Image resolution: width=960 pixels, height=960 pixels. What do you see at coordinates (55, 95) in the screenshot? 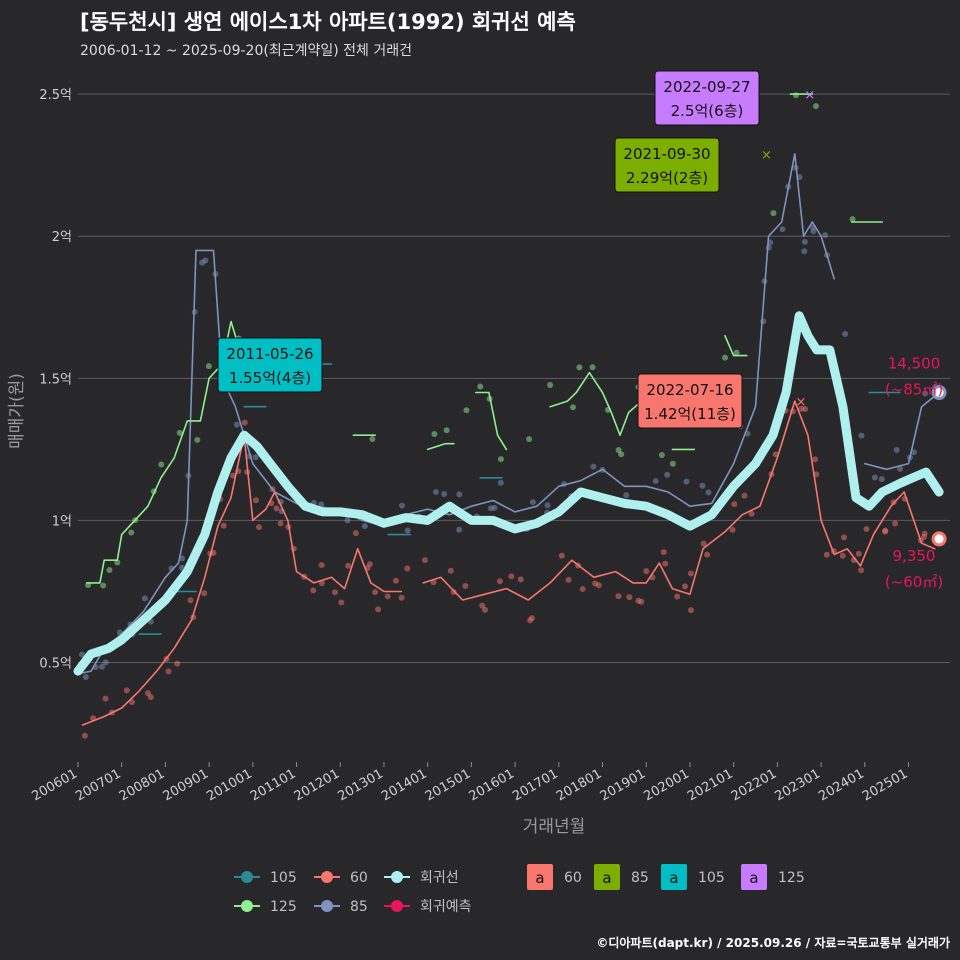
I see `y-tick-label: 2.5억` at bounding box center [55, 95].